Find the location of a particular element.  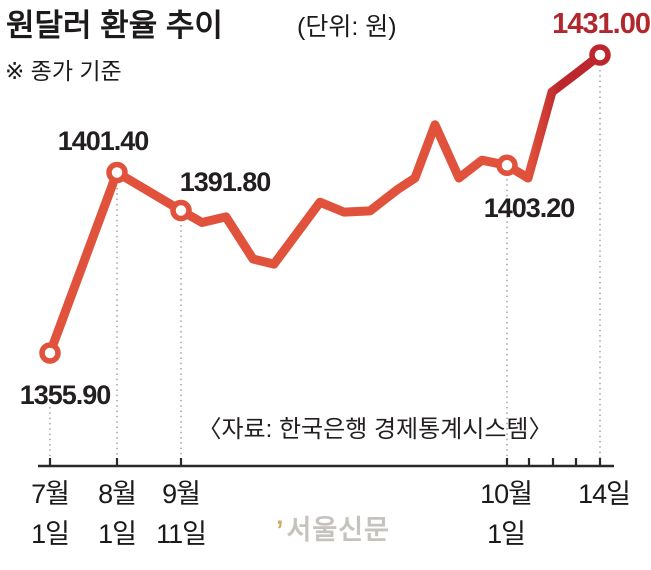

watermark-mark-icon: ’ is located at coordinates (280, 530).